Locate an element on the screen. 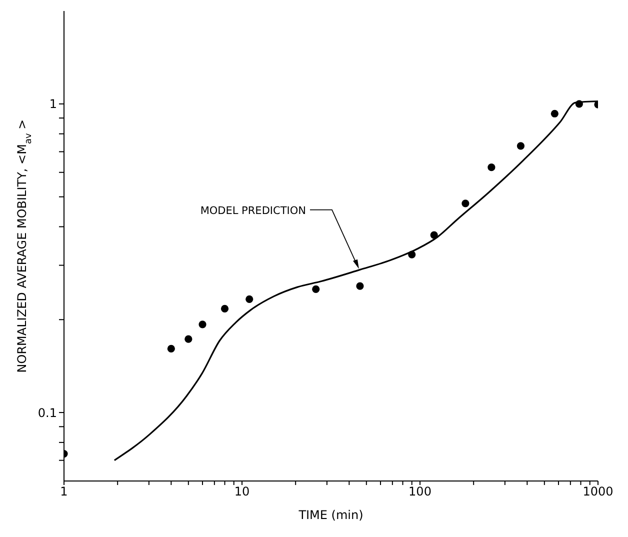 This screenshot has height=537, width=628. y-tick-label: 0.1 is located at coordinates (47, 413).